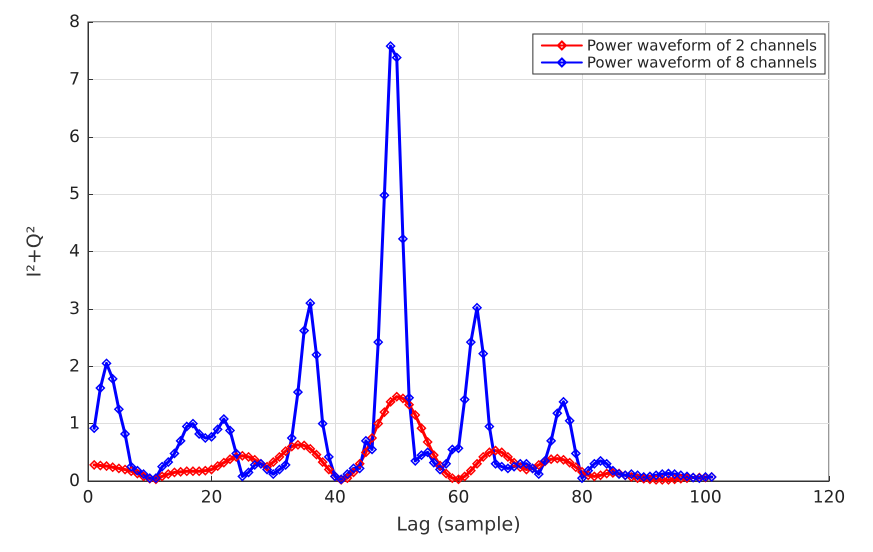  What do you see at coordinates (335, 498) in the screenshot?
I see `x-tick-label: 40` at bounding box center [335, 498].